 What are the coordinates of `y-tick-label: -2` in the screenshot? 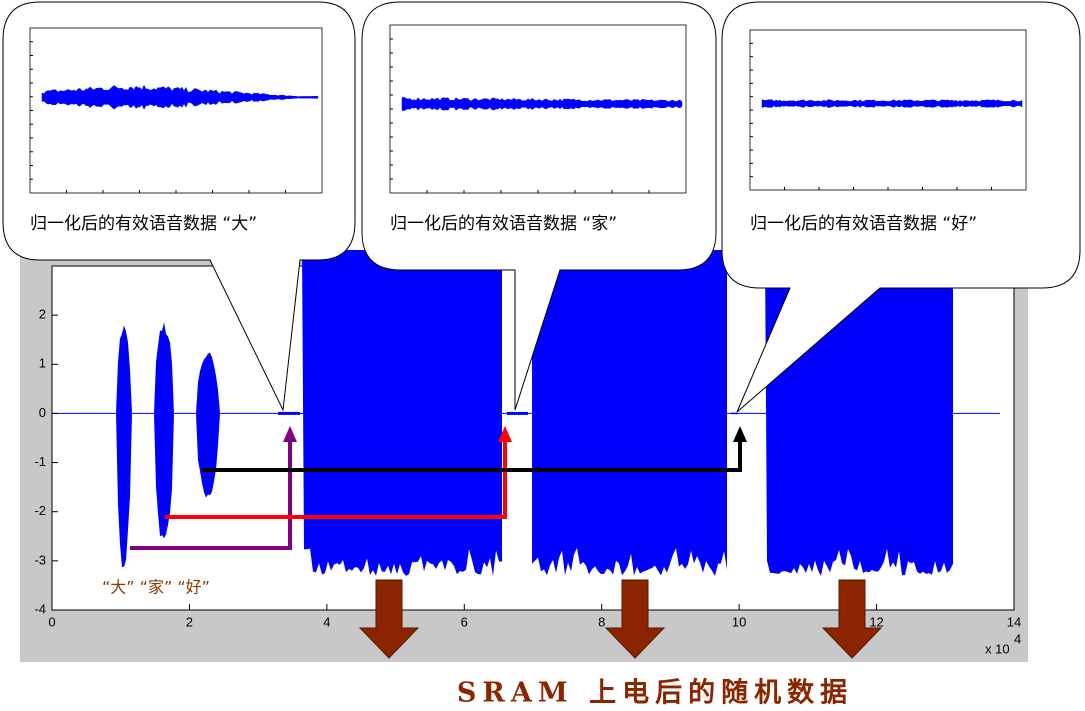 It's located at (40, 510).